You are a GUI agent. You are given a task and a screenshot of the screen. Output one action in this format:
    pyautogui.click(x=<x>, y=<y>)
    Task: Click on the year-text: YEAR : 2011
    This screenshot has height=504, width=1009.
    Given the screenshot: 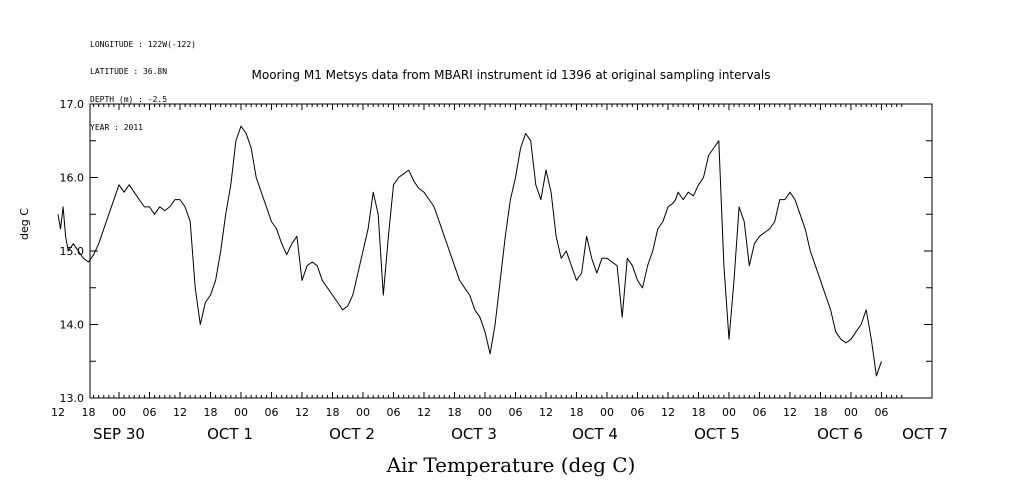 What is the action you would take?
    pyautogui.click(x=116, y=128)
    